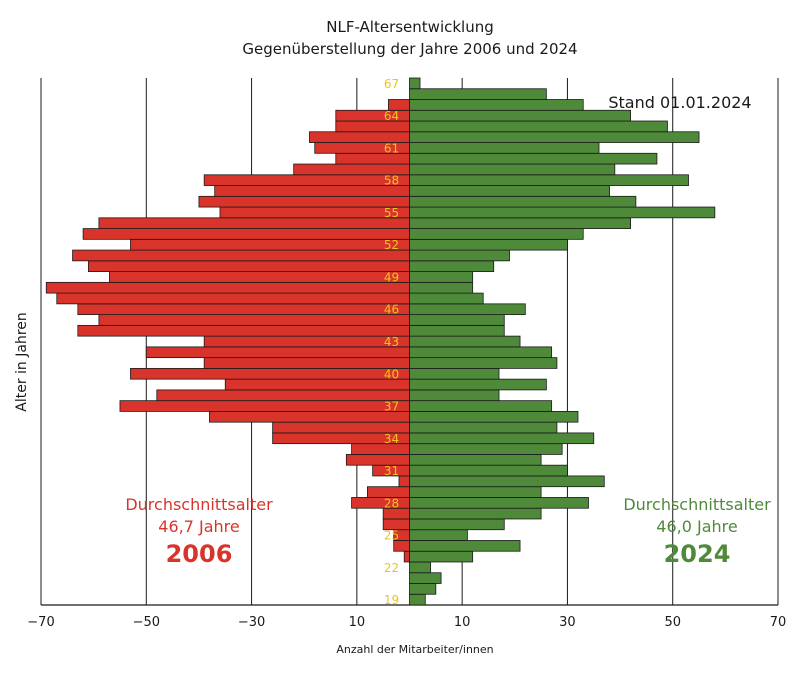  What do you see at coordinates (462, 622) in the screenshot?
I see `x-tick-label-4: 10` at bounding box center [462, 622].